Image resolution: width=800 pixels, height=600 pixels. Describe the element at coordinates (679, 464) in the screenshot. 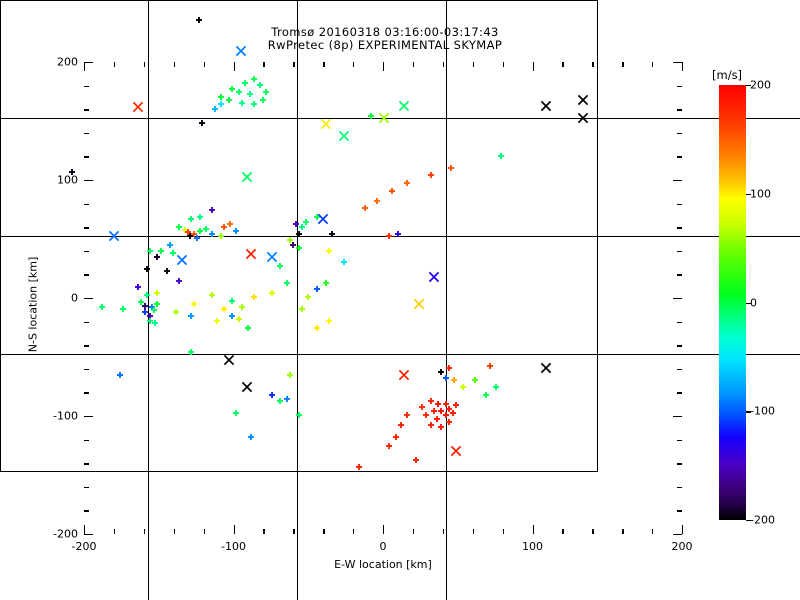

I see `y-tick-right--140` at that location.